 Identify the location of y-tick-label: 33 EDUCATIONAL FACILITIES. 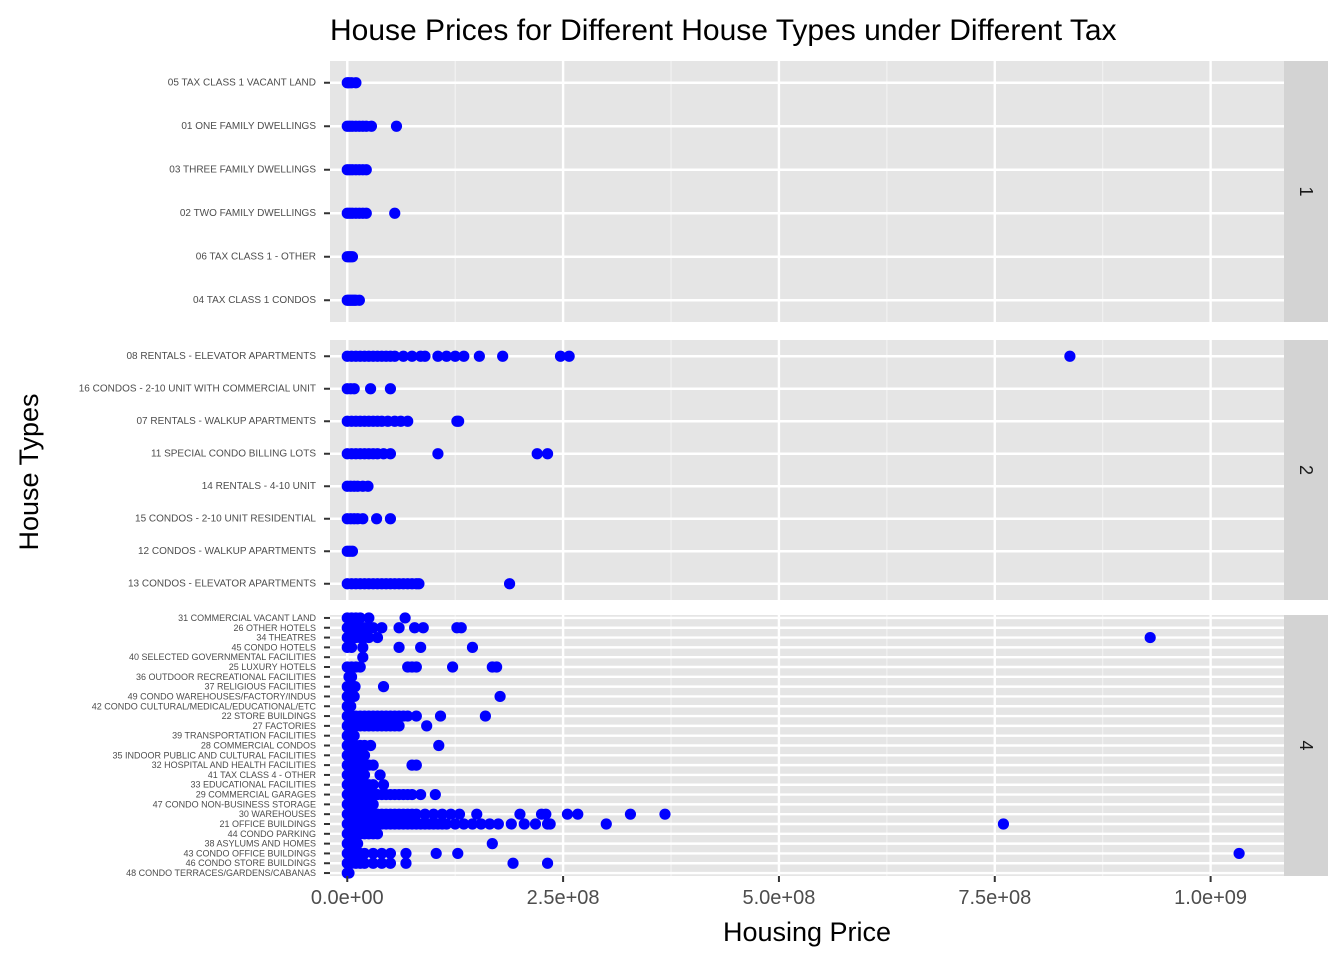
(253, 785).